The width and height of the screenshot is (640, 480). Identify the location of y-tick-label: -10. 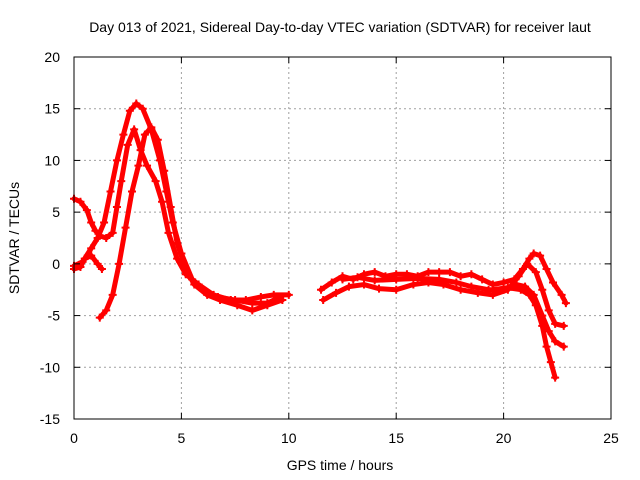
(50, 367).